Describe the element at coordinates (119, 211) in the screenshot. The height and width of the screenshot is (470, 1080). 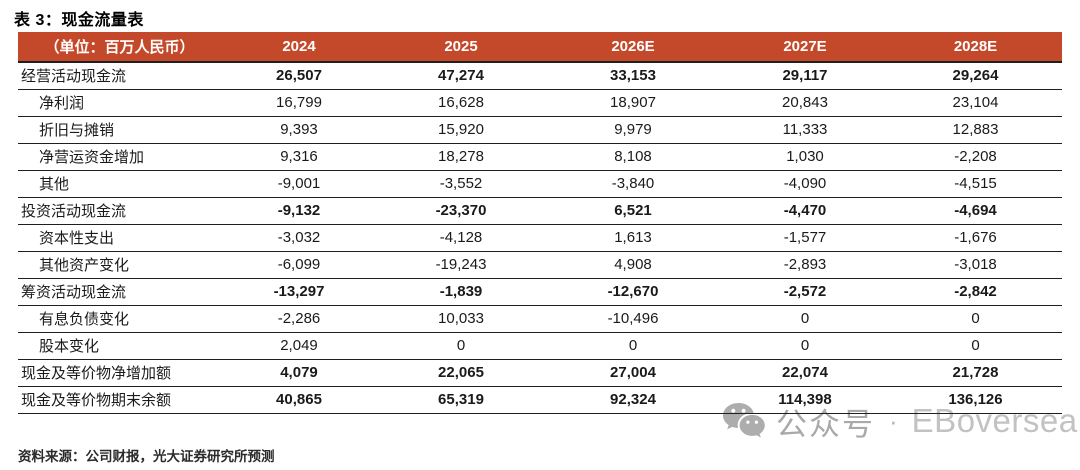
I see `row-label: 投资活动现金流` at that location.